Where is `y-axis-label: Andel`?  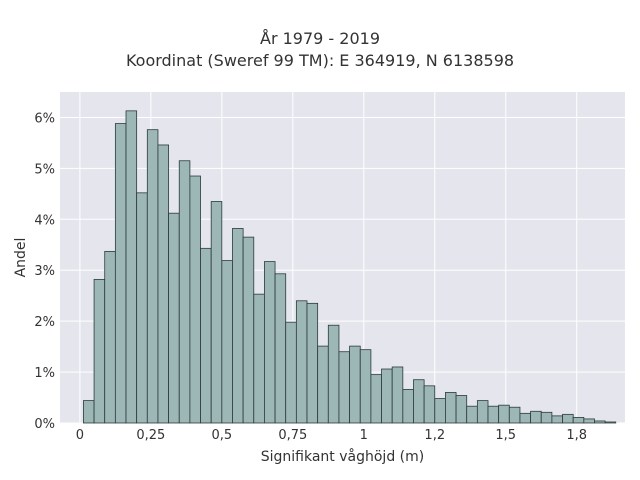 y-axis-label: Andel is located at coordinates (21, 258).